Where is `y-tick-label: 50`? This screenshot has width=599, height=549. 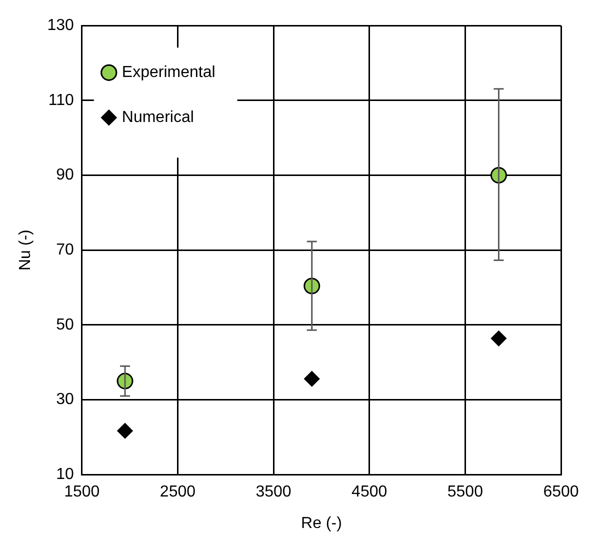 y-tick-label: 50 is located at coordinates (65, 325).